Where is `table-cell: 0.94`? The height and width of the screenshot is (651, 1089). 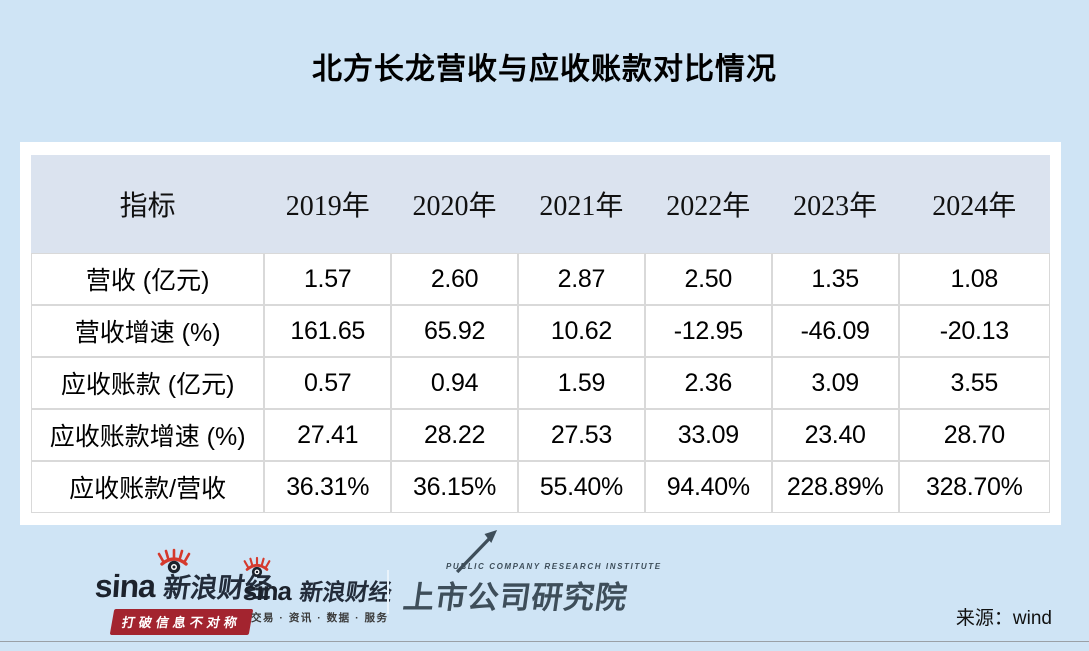
table-cell: 0.94 is located at coordinates (454, 383).